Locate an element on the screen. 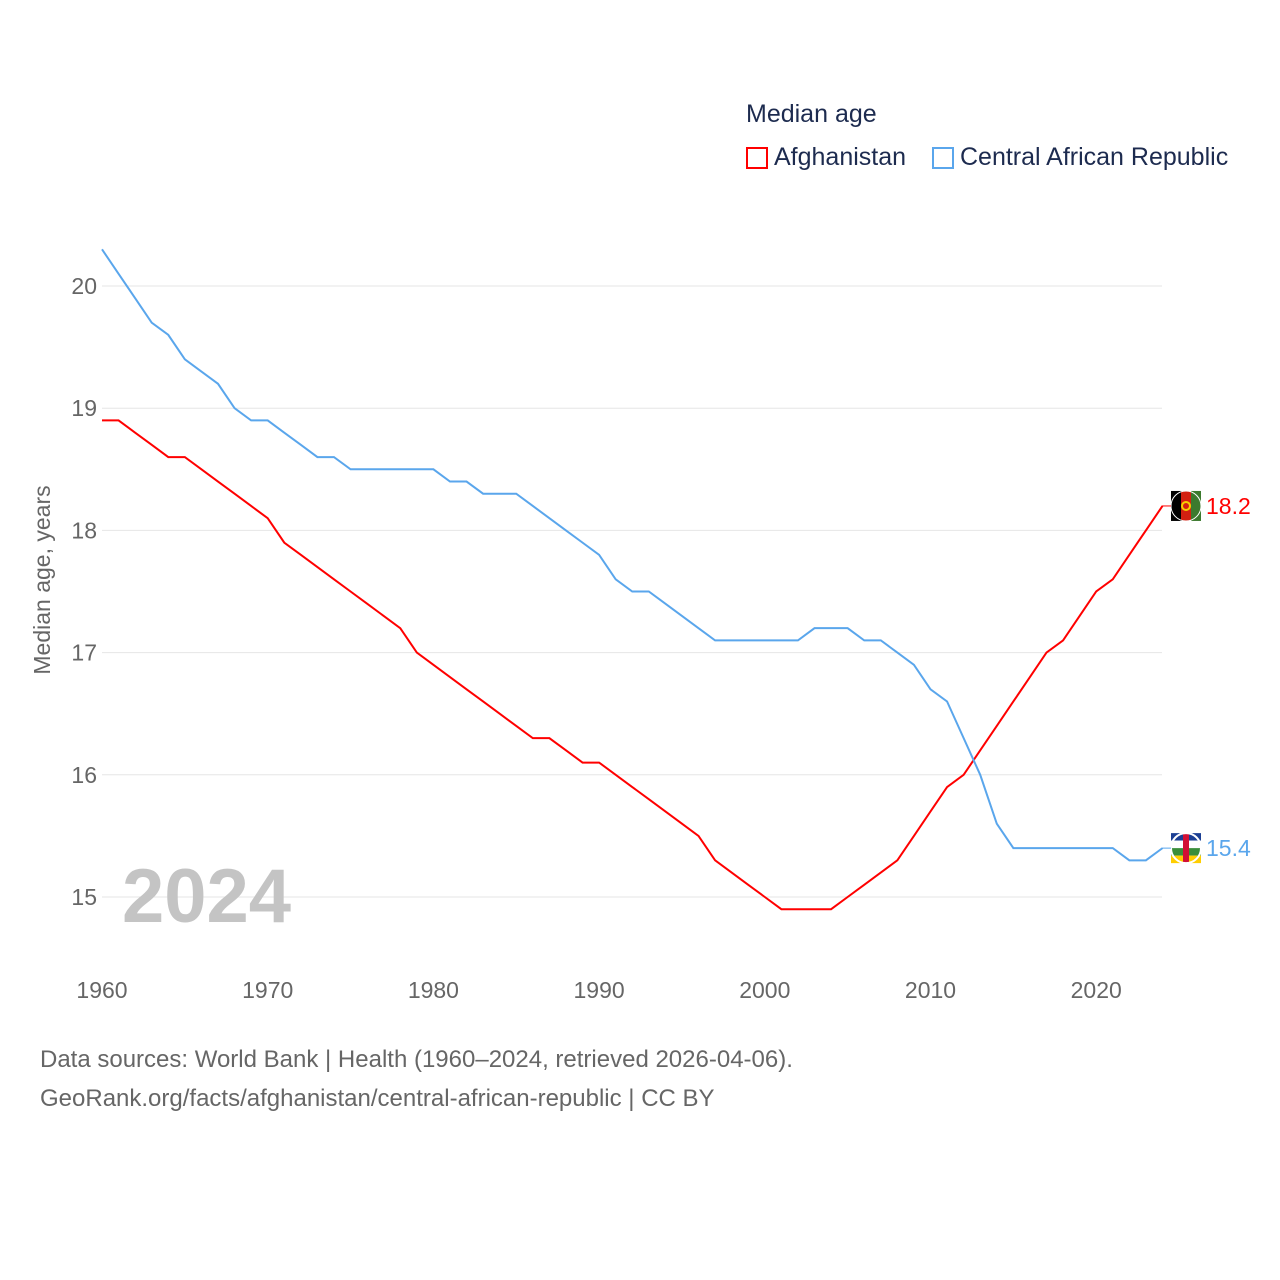  y-tick-label: 20 is located at coordinates (84, 286).